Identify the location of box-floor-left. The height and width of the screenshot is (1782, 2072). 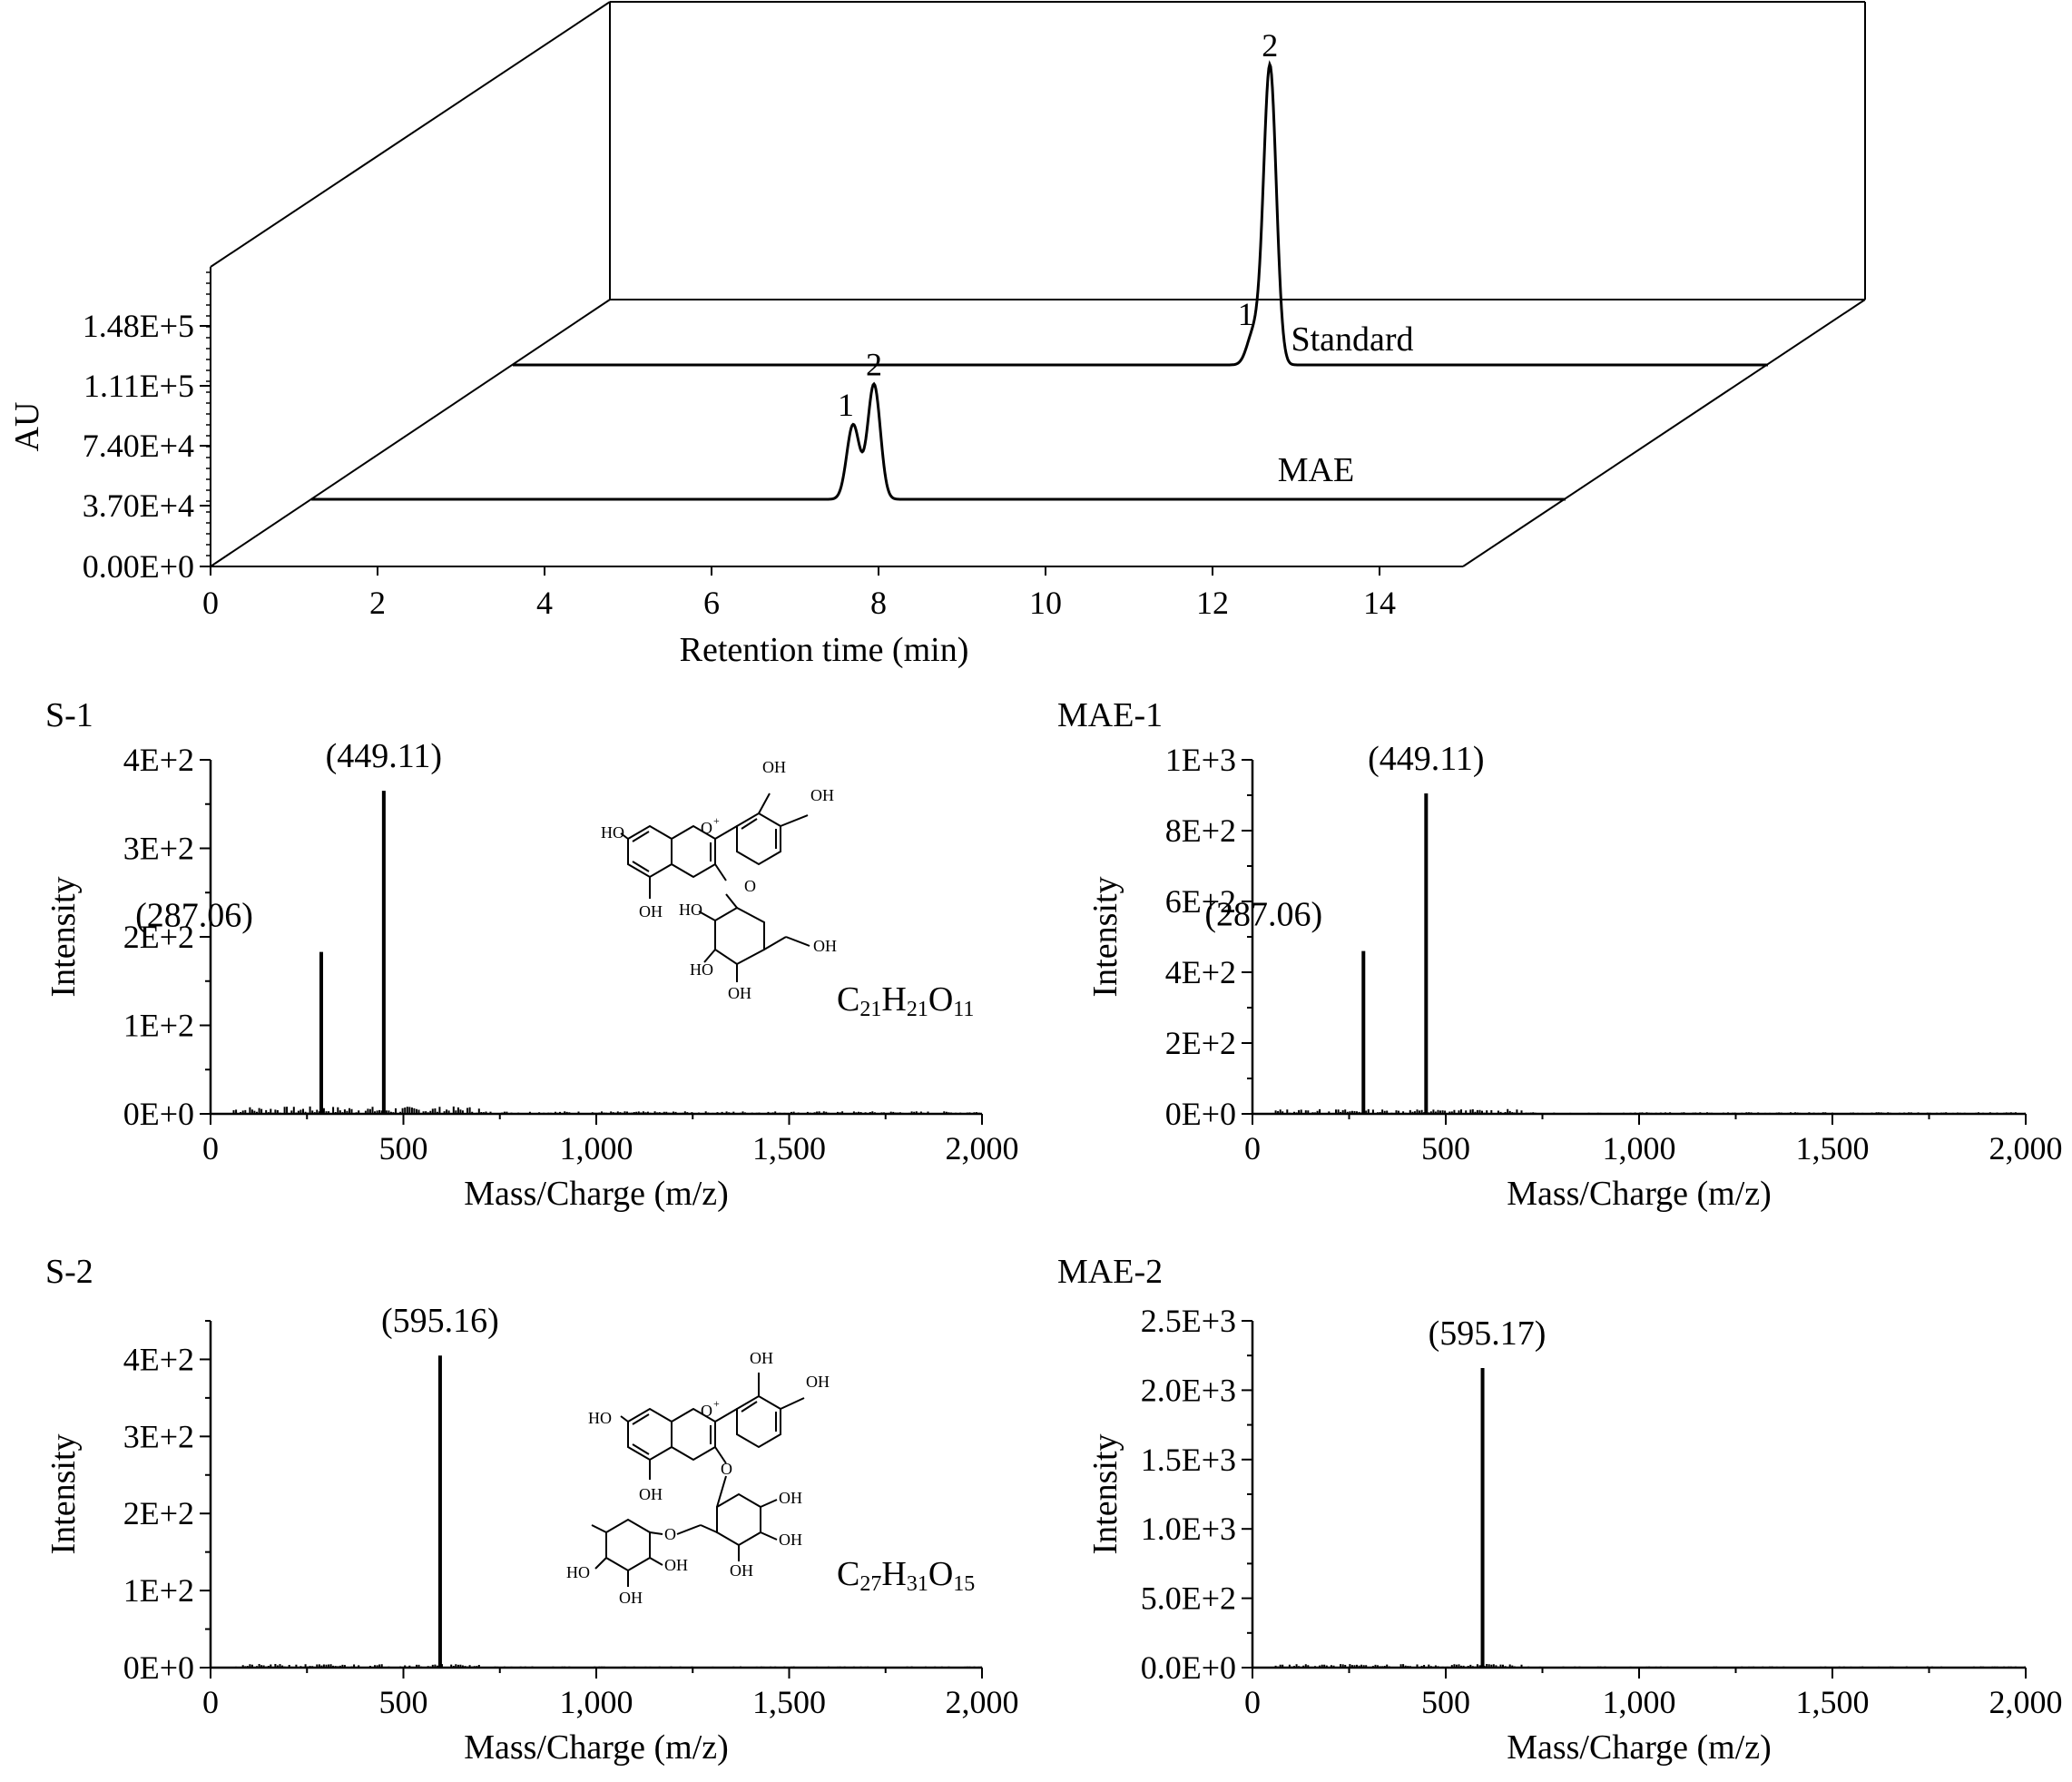
(410, 433).